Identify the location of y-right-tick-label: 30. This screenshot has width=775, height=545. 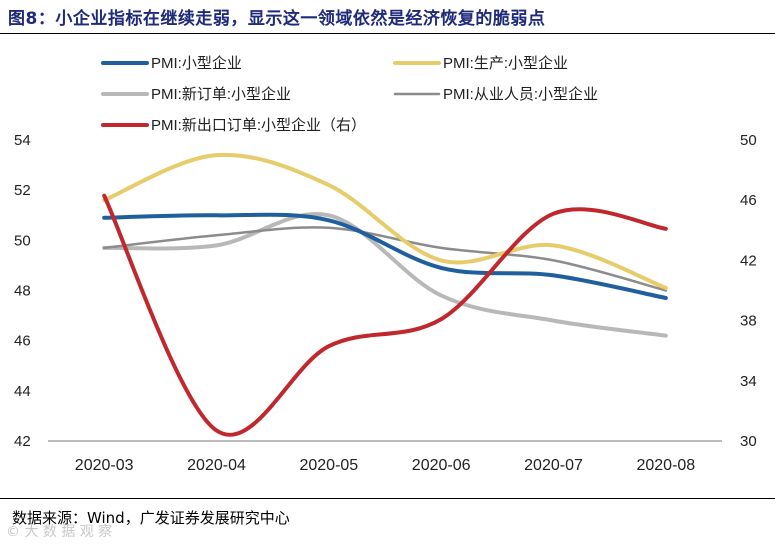
(748, 441).